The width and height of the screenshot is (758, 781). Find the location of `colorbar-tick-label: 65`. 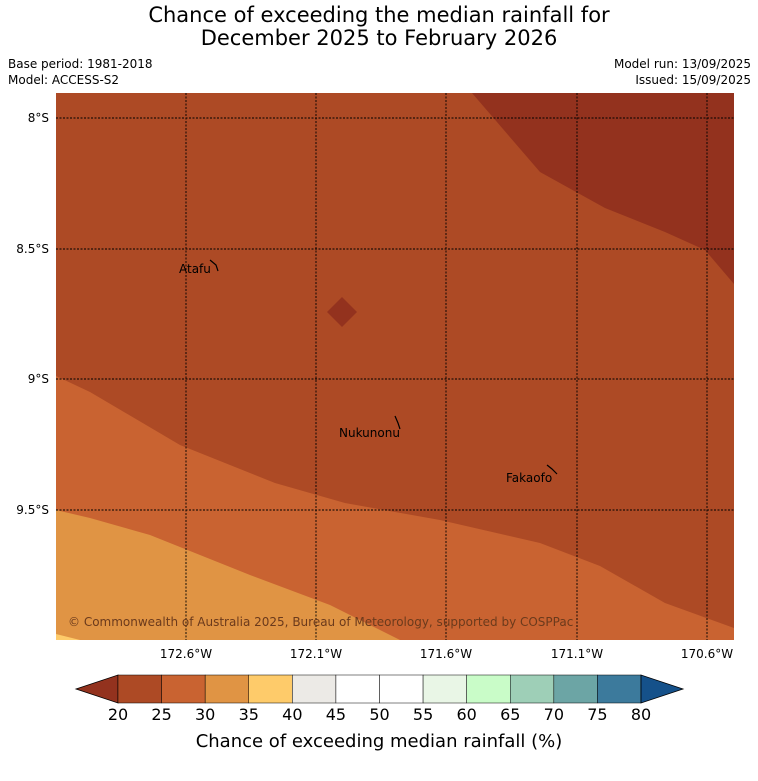

colorbar-tick-label: 65 is located at coordinates (510, 714).